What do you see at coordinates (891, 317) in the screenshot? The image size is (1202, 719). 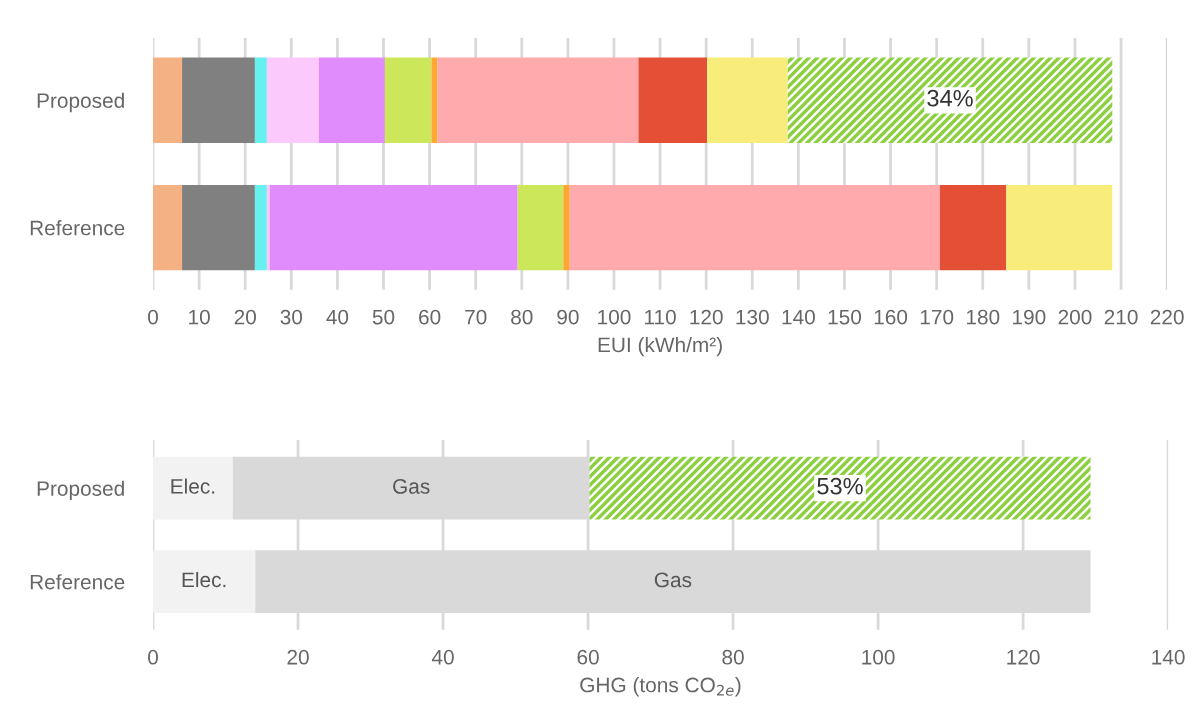 I see `x-tick-label: 160` at bounding box center [891, 317].